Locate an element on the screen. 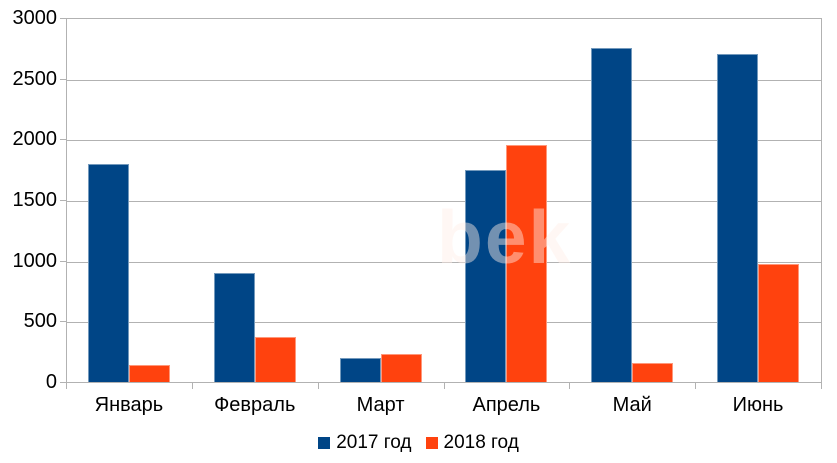  bar-2017-Март is located at coordinates (360, 369).